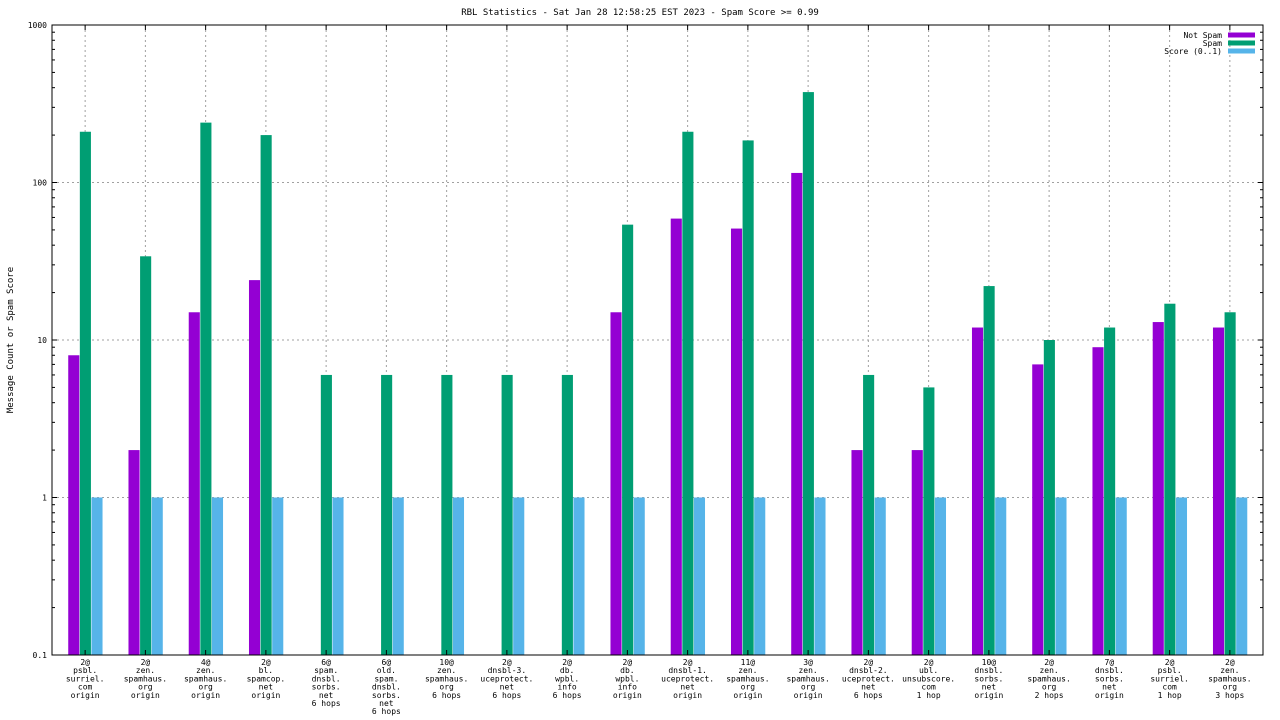  What do you see at coordinates (42, 340) in the screenshot?
I see `y-tick-label: 10` at bounding box center [42, 340].